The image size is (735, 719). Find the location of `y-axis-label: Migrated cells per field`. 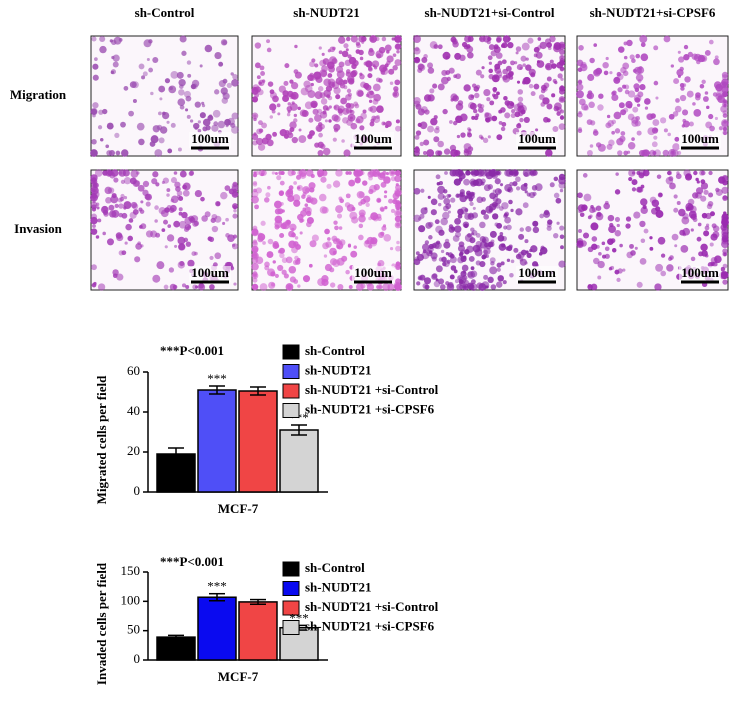

y-axis-label: Migrated cells per field is located at coordinates (101, 439).